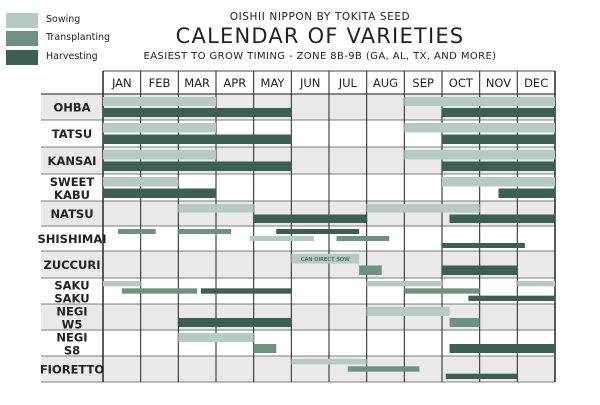 The height and width of the screenshot is (405, 600). What do you see at coordinates (265, 348) in the screenshot?
I see `bar-negi-s8-transplanting` at bounding box center [265, 348].